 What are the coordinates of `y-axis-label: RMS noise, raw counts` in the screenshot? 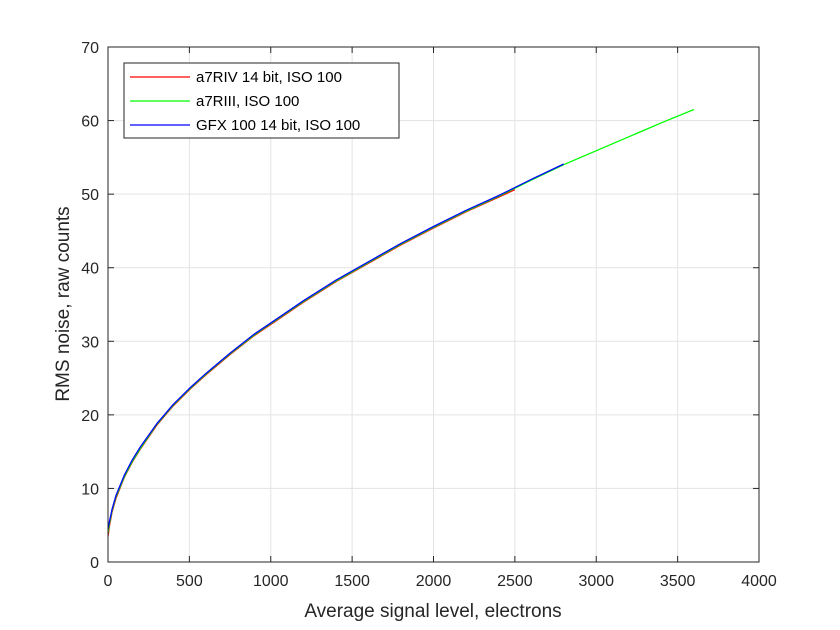 It's located at (63, 303).